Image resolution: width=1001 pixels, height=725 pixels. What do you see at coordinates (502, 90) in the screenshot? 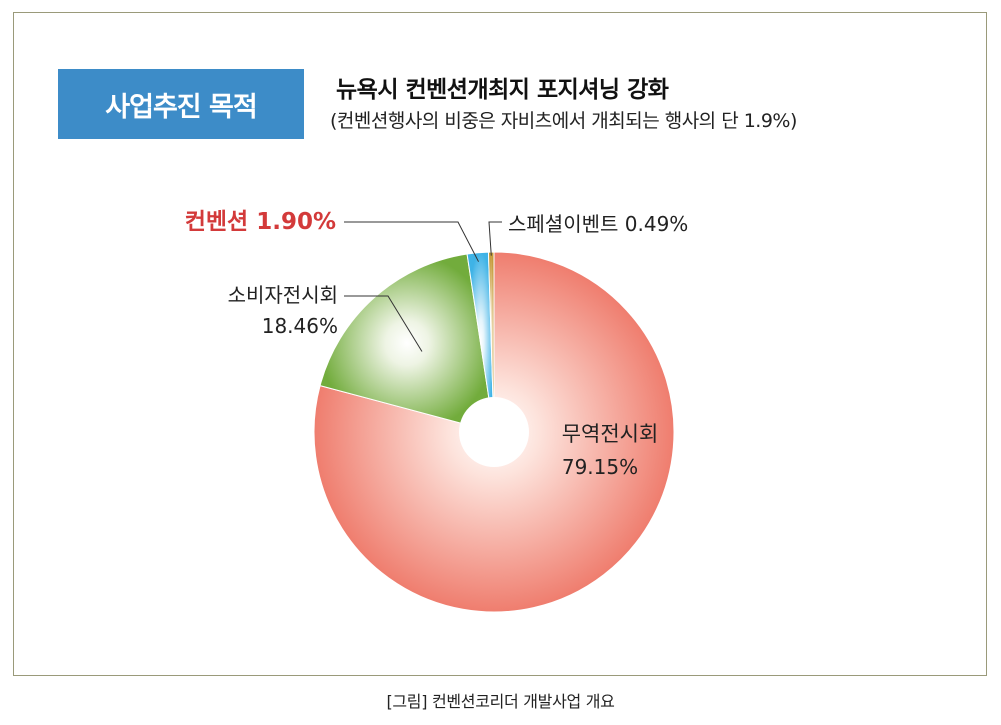
I see `headline: 뉴욕시 컨벤션개최지 포지셔닝 강화` at bounding box center [502, 90].